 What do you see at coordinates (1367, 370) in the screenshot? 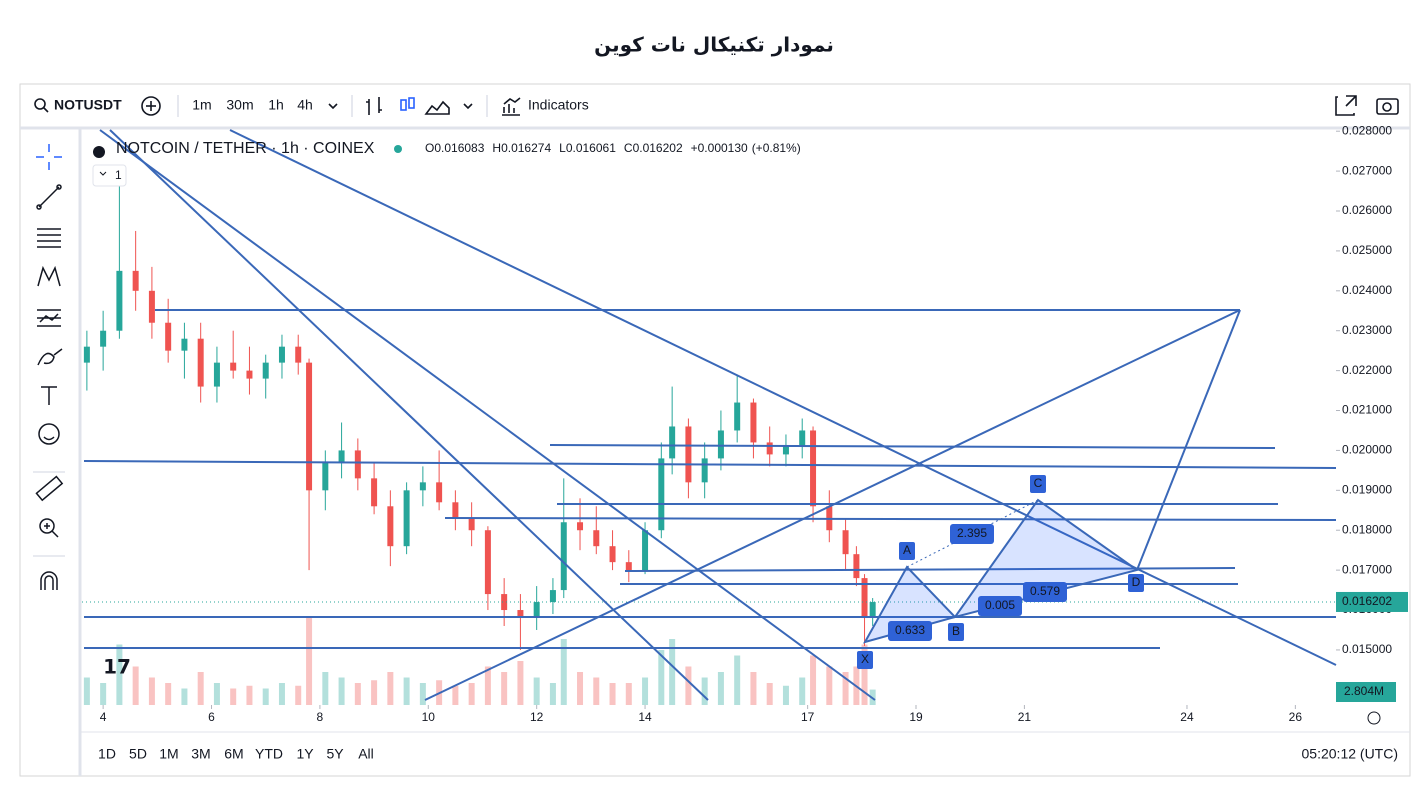
I see `y-tick-label: 0.022000` at bounding box center [1367, 370].